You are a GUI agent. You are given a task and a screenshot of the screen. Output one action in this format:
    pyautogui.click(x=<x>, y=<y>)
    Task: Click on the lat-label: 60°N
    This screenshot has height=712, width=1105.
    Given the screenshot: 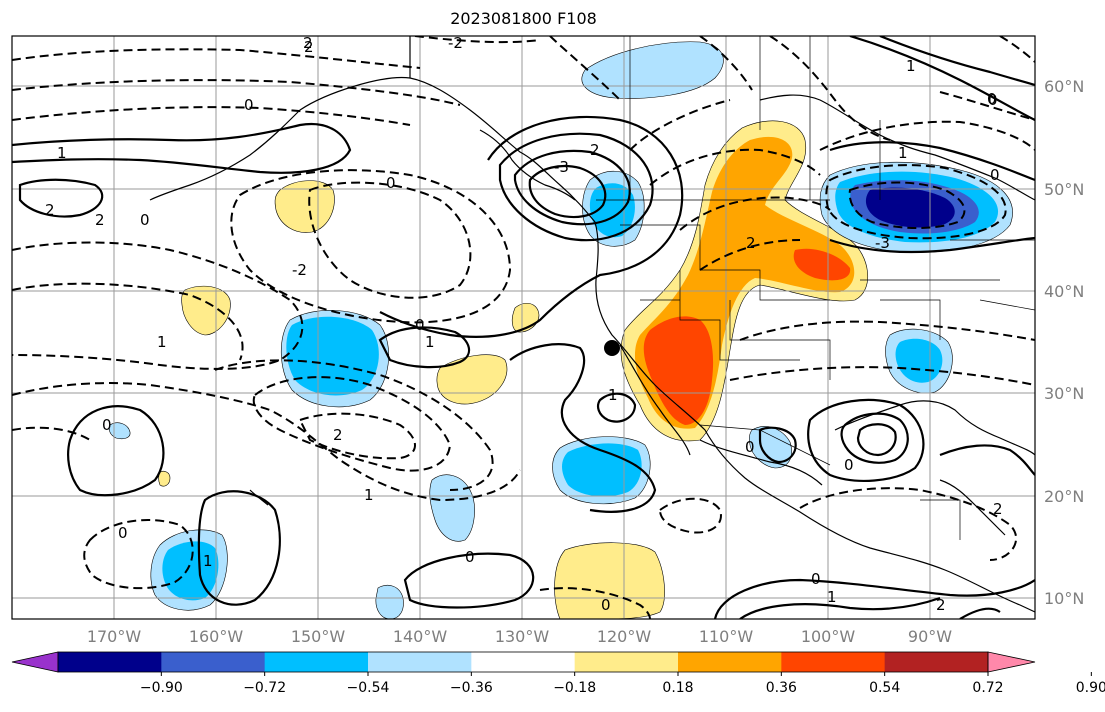 What is the action you would take?
    pyautogui.click(x=1064, y=86)
    